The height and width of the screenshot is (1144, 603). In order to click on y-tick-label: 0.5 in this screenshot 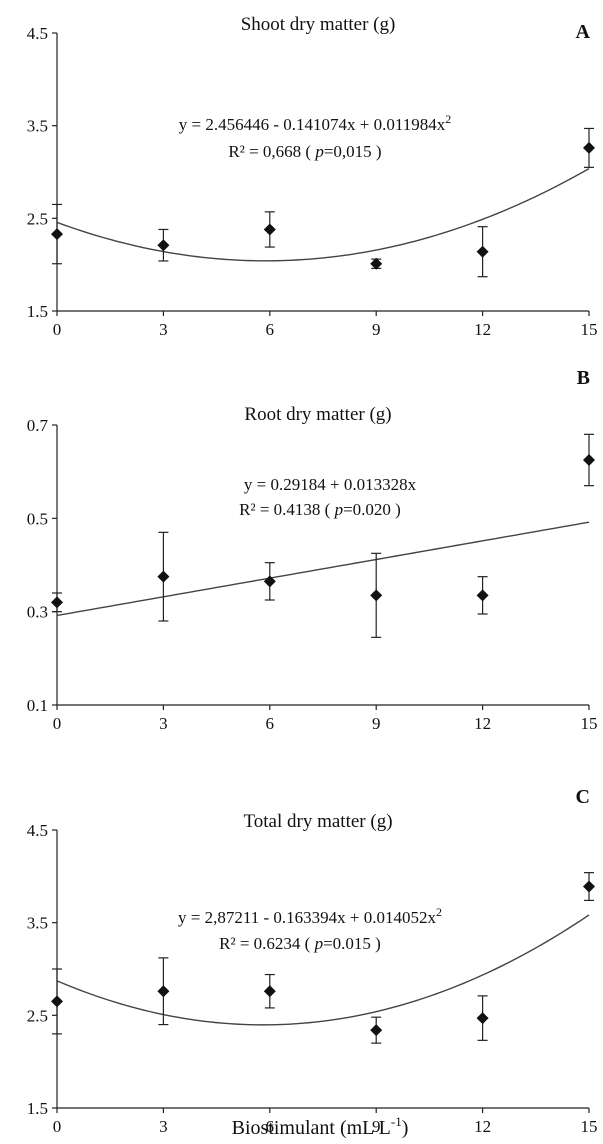, I will do `click(37, 518)`.